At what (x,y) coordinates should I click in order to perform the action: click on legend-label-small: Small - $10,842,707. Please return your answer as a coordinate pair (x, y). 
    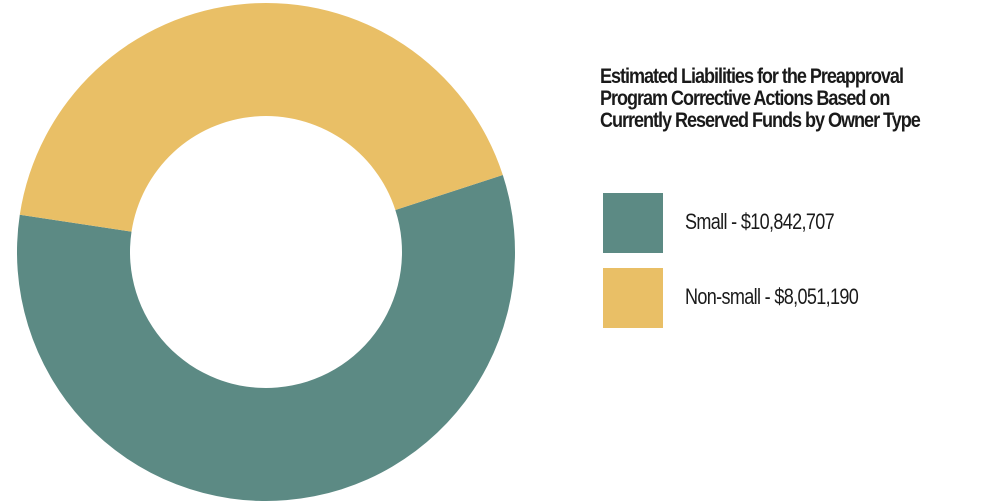
    Looking at the image, I should click on (760, 221).